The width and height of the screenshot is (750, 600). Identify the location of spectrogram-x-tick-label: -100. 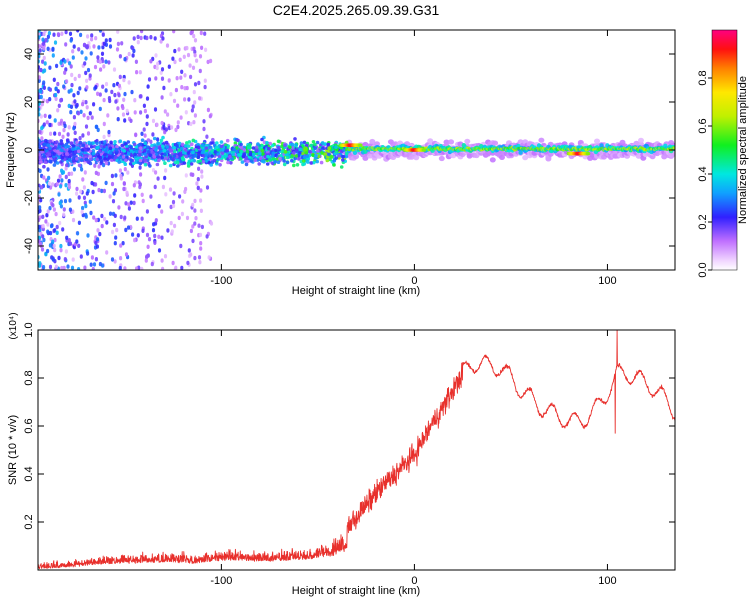
(221, 281).